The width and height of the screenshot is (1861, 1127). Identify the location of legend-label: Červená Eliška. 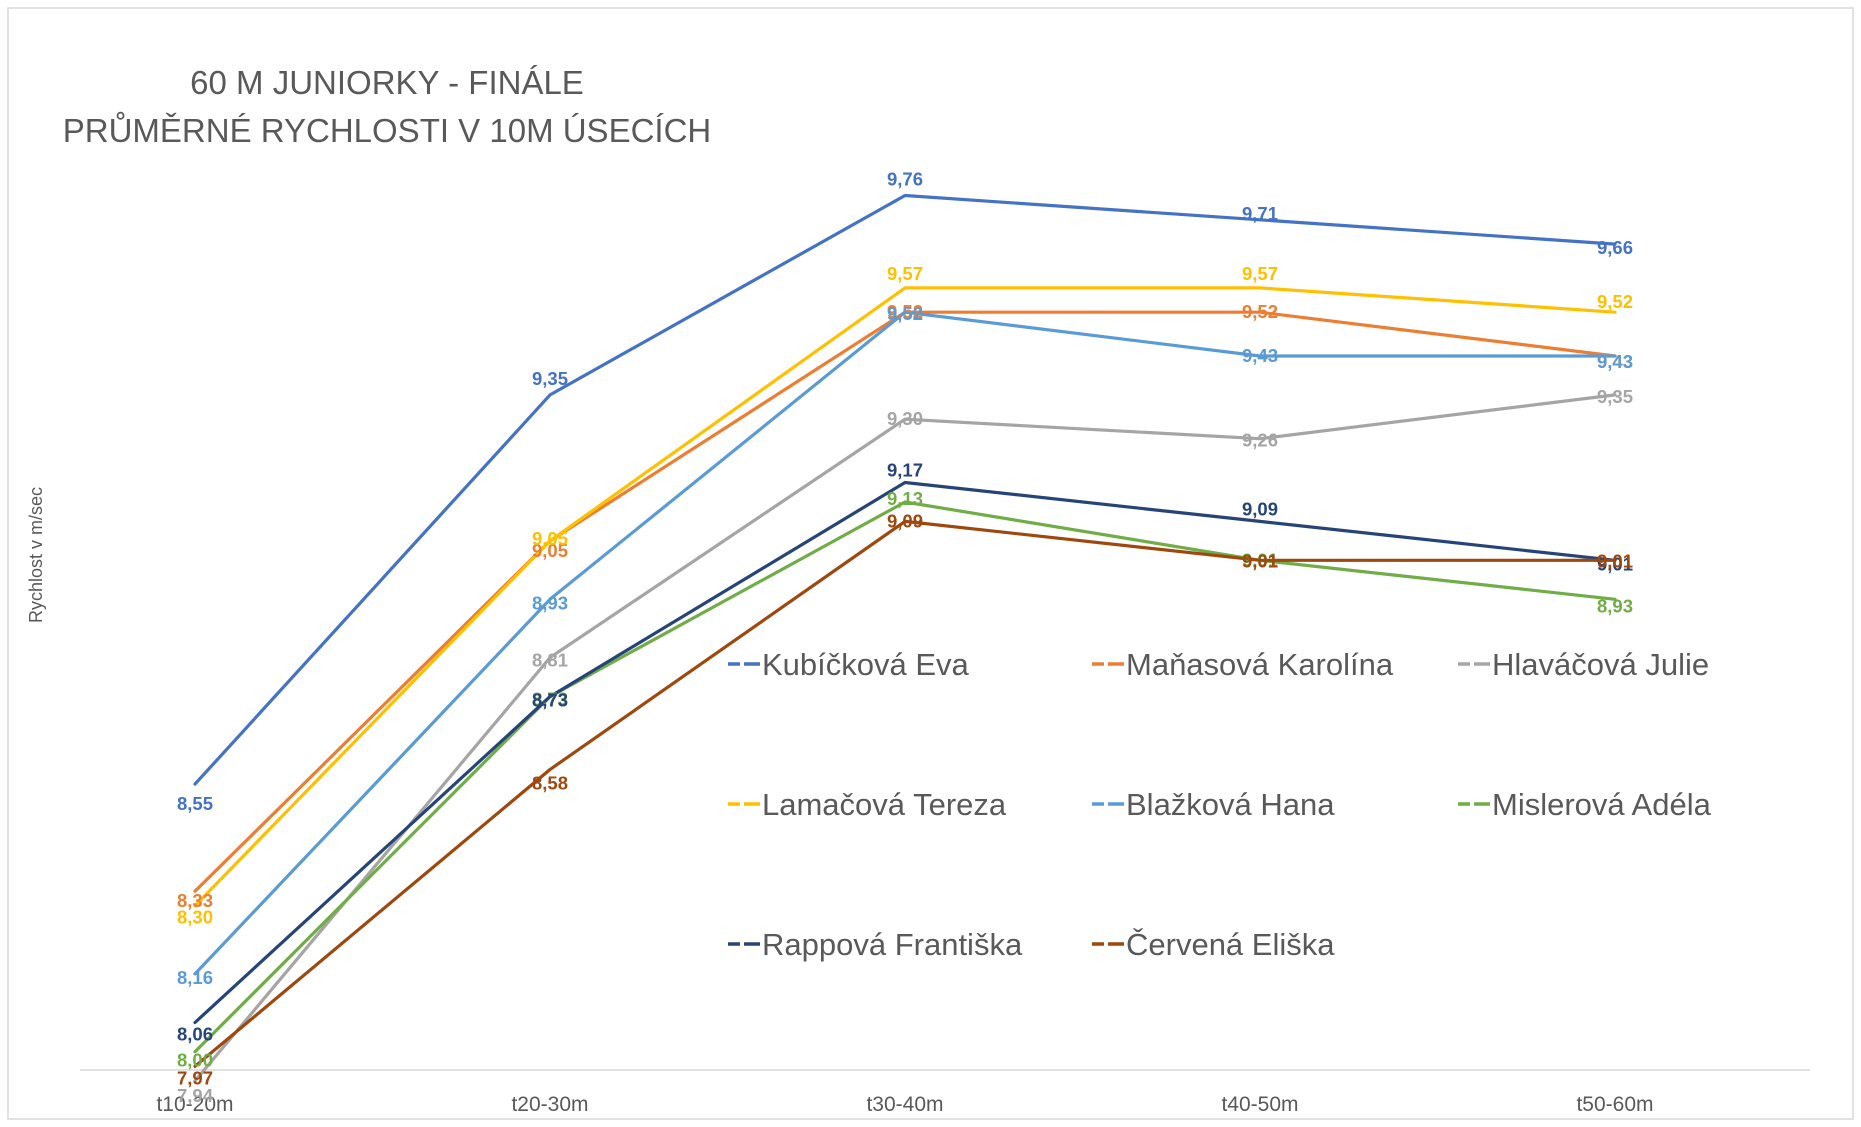
(1230, 944).